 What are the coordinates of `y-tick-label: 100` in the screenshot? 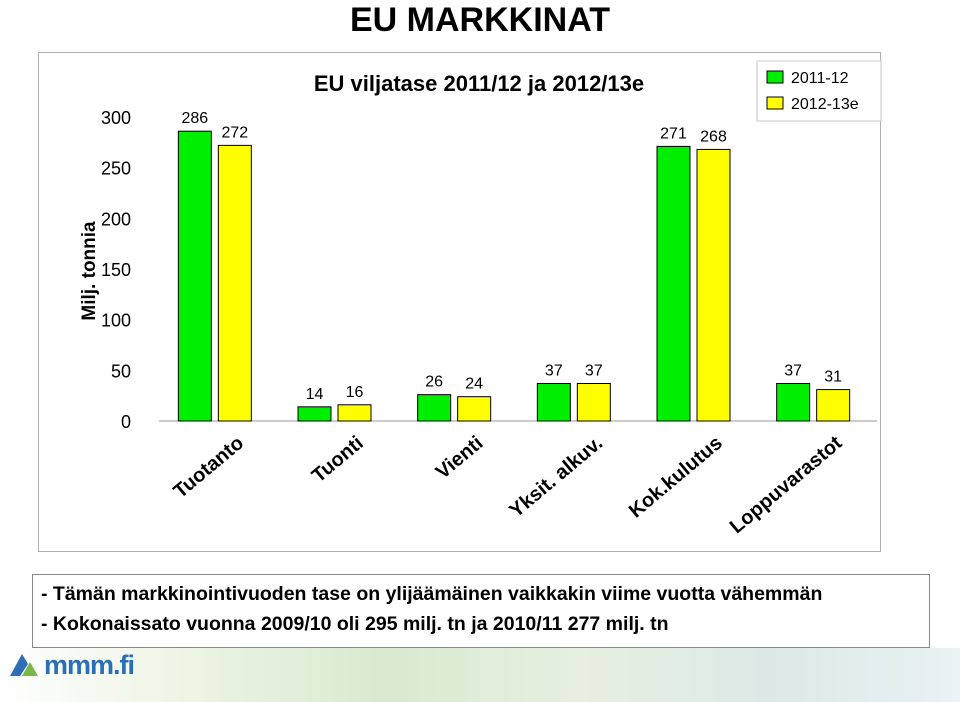 It's located at (116, 321).